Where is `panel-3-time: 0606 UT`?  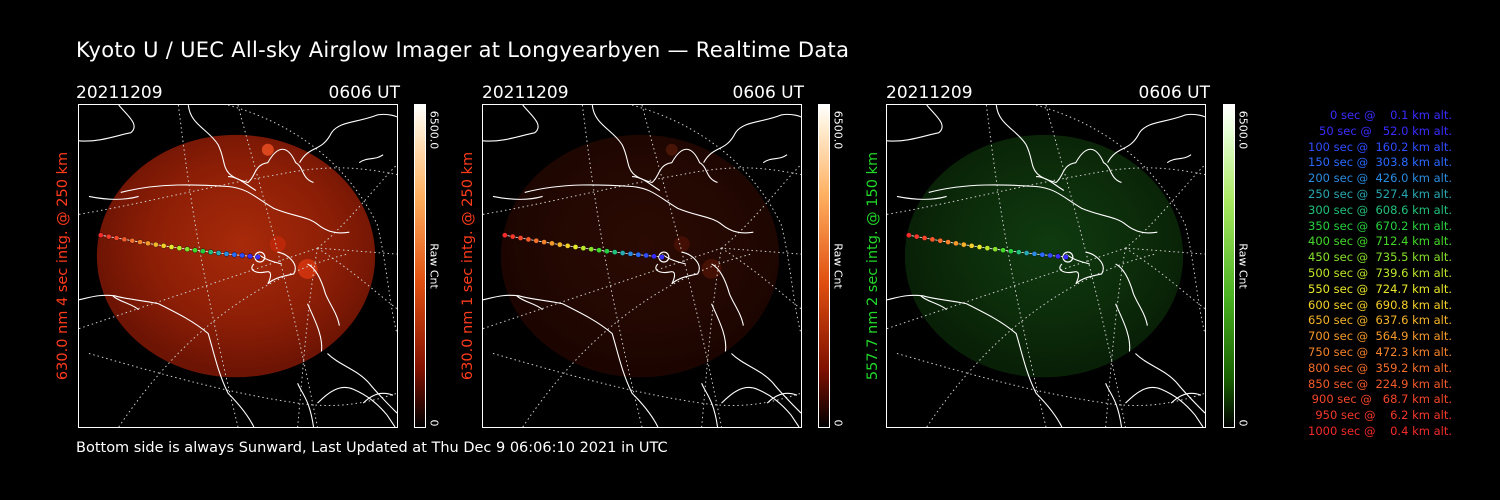 panel-3-time: 0606 UT is located at coordinates (1174, 93).